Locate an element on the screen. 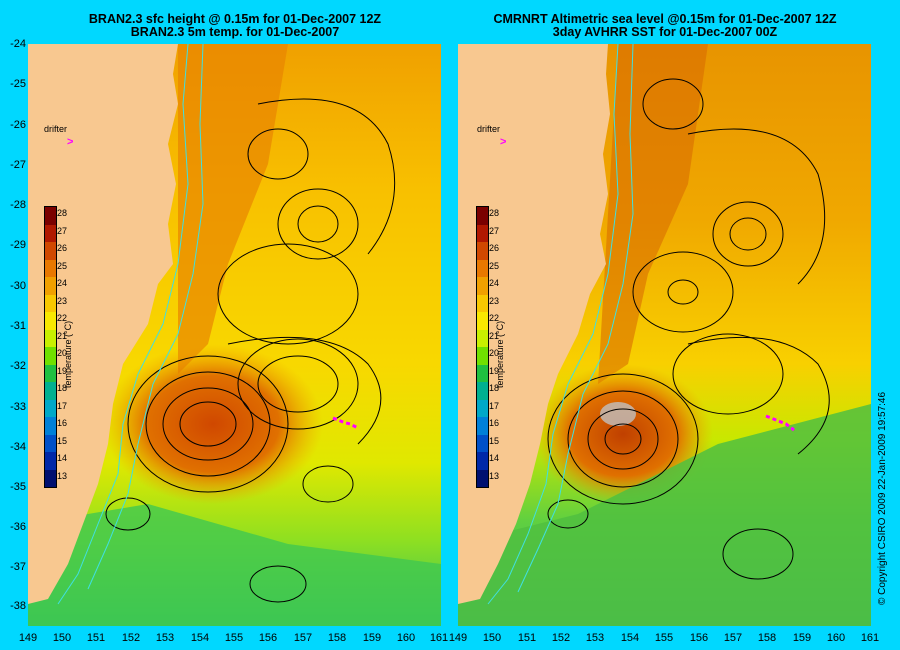  right-title-line2: 3day AVHRR SST for 01-Dec-2007 00Z is located at coordinates (665, 32).